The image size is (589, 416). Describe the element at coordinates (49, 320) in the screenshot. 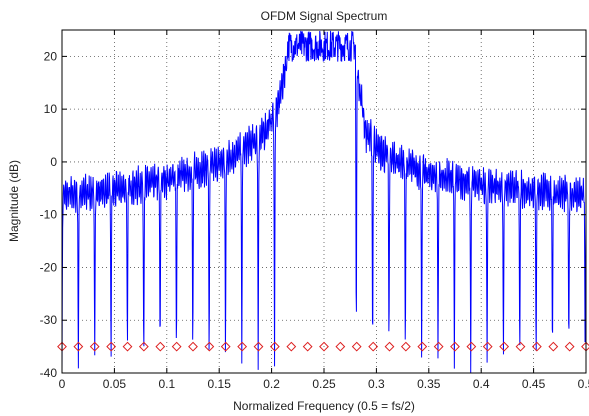

I see `y-tick-label: -30` at that location.